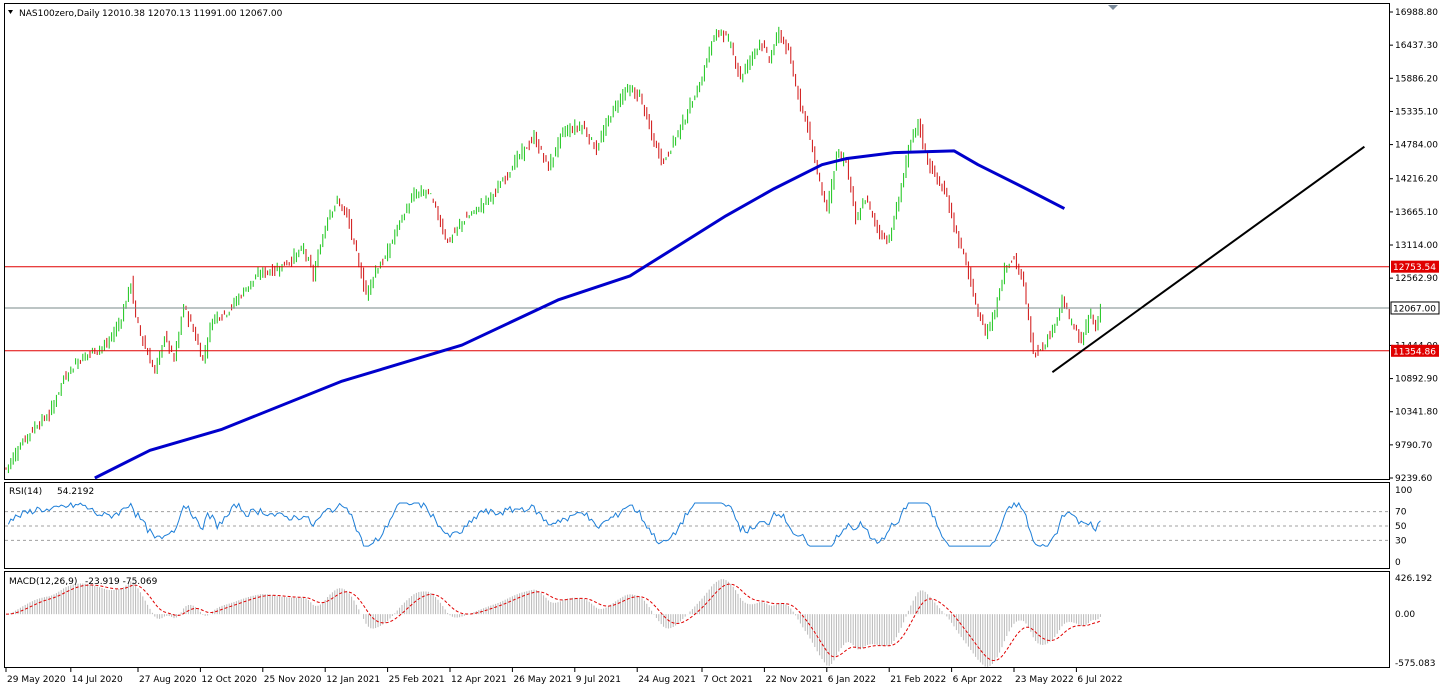 This screenshot has width=1444, height=692. I want to click on y-tick-label: 13114.00, so click(1416, 246).